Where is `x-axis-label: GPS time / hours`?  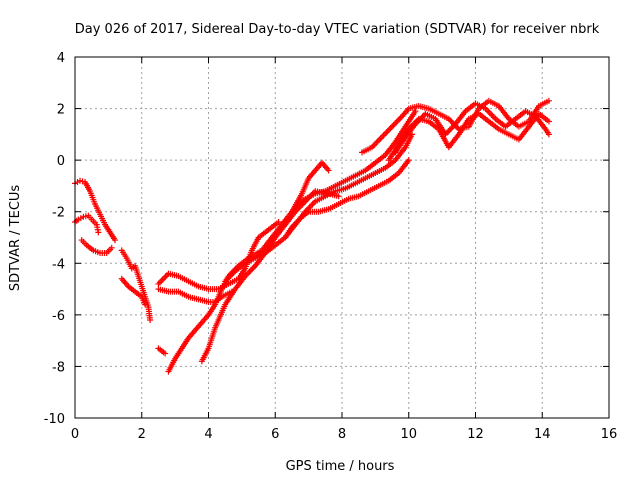 x-axis-label: GPS time / hours is located at coordinates (340, 466).